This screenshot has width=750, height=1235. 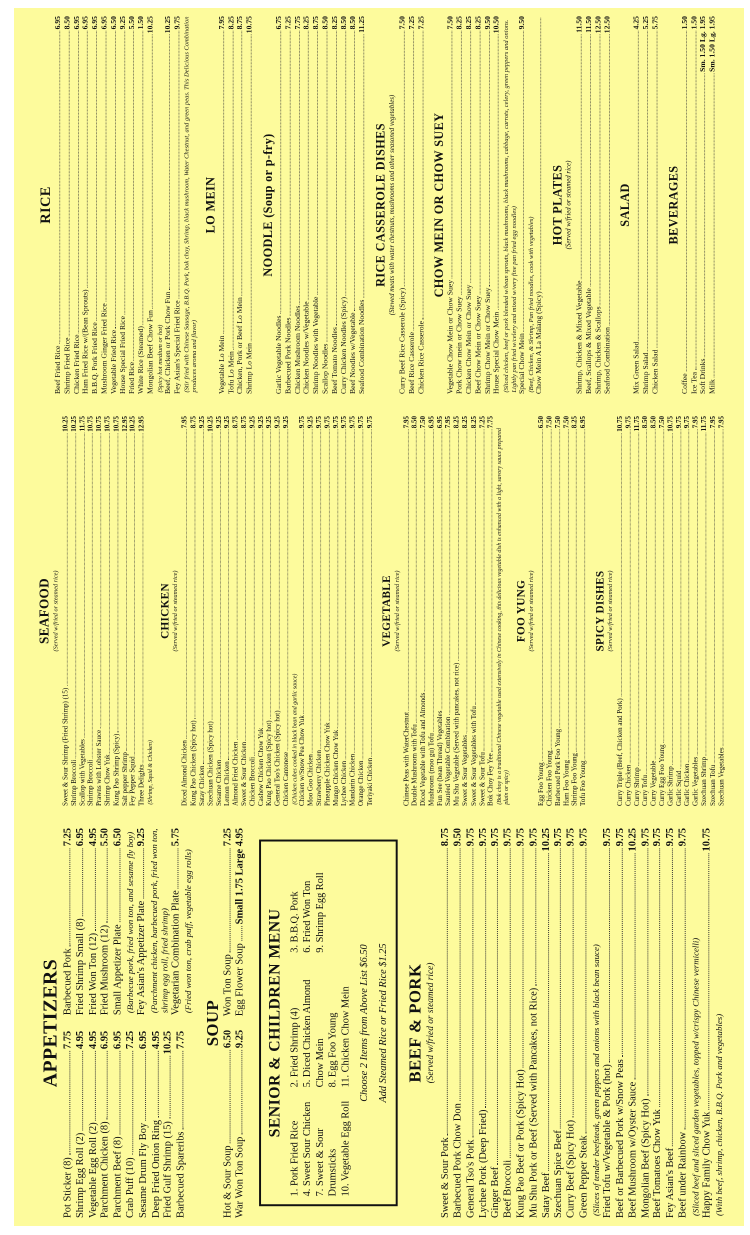 I want to click on menu-item: Tofu Lo Mein 8.25, so click(x=231, y=205).